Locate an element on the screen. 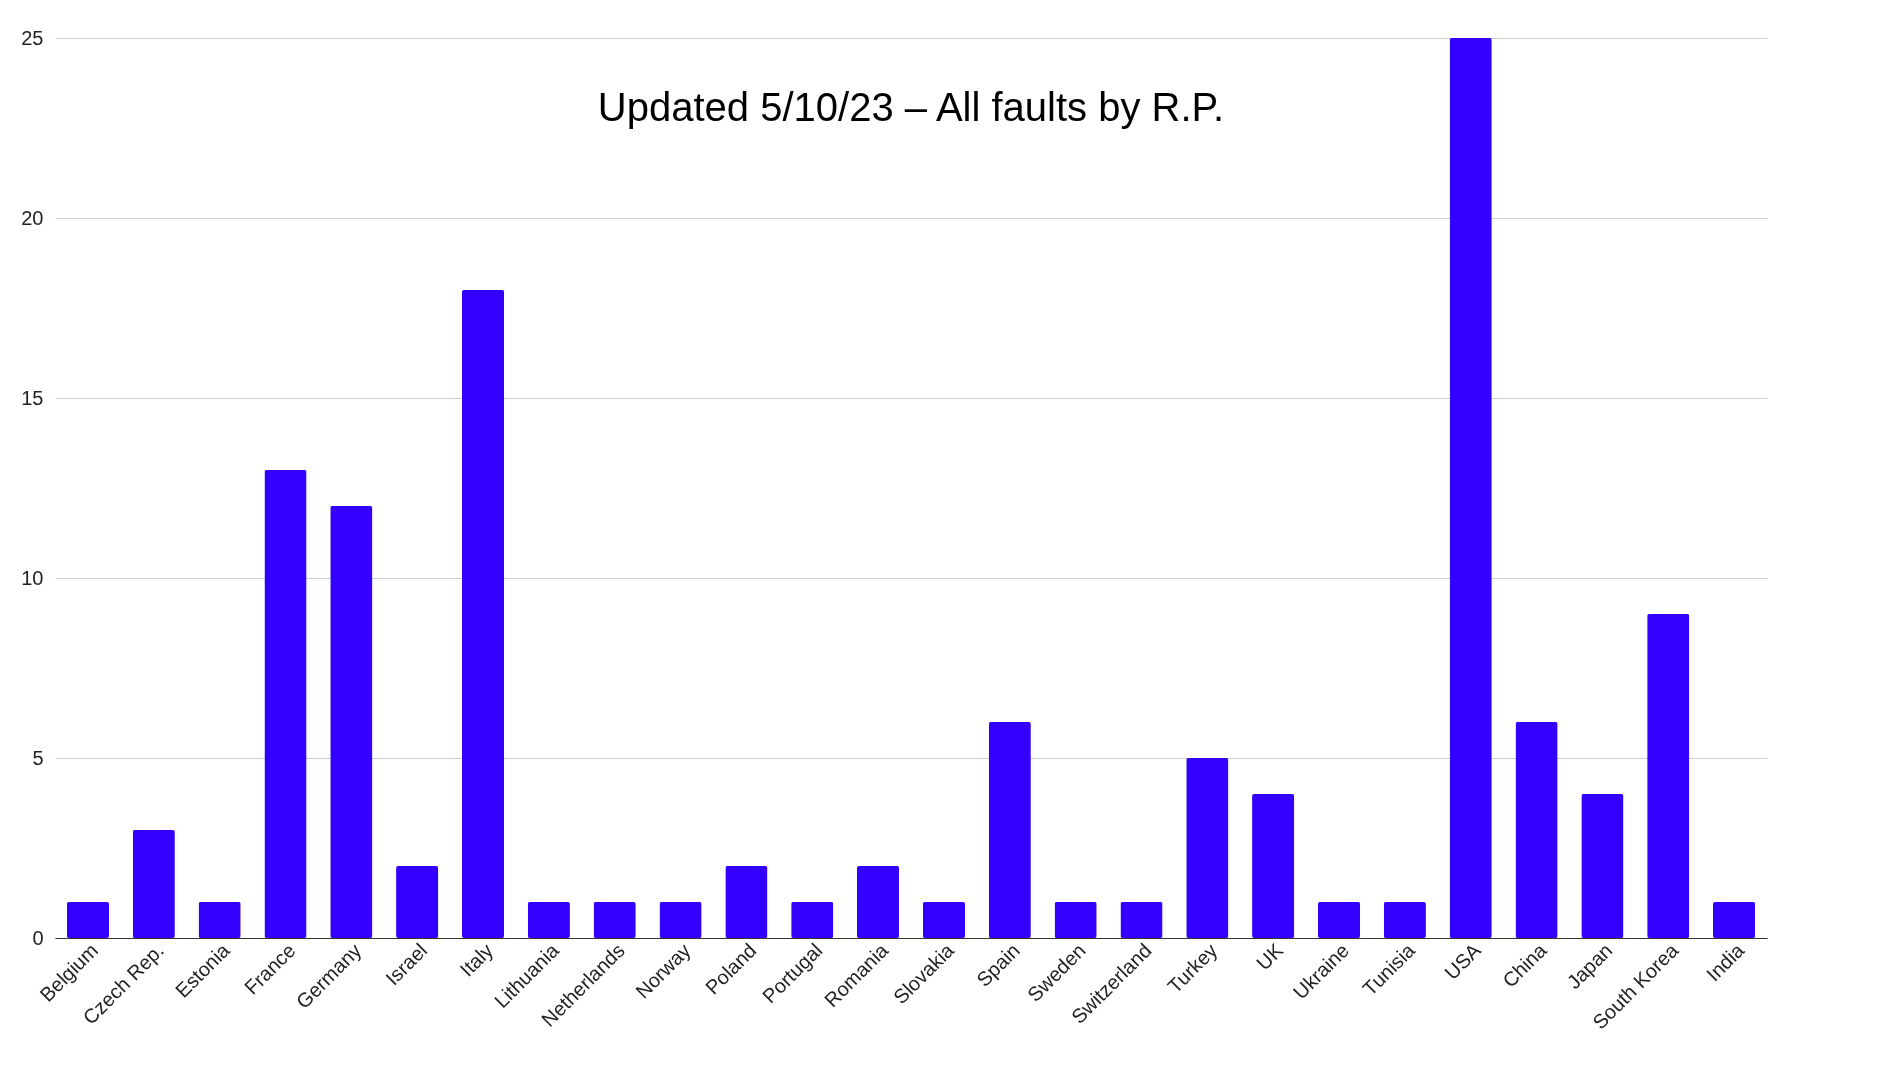  y-tick-label: 20 is located at coordinates (32, 217).